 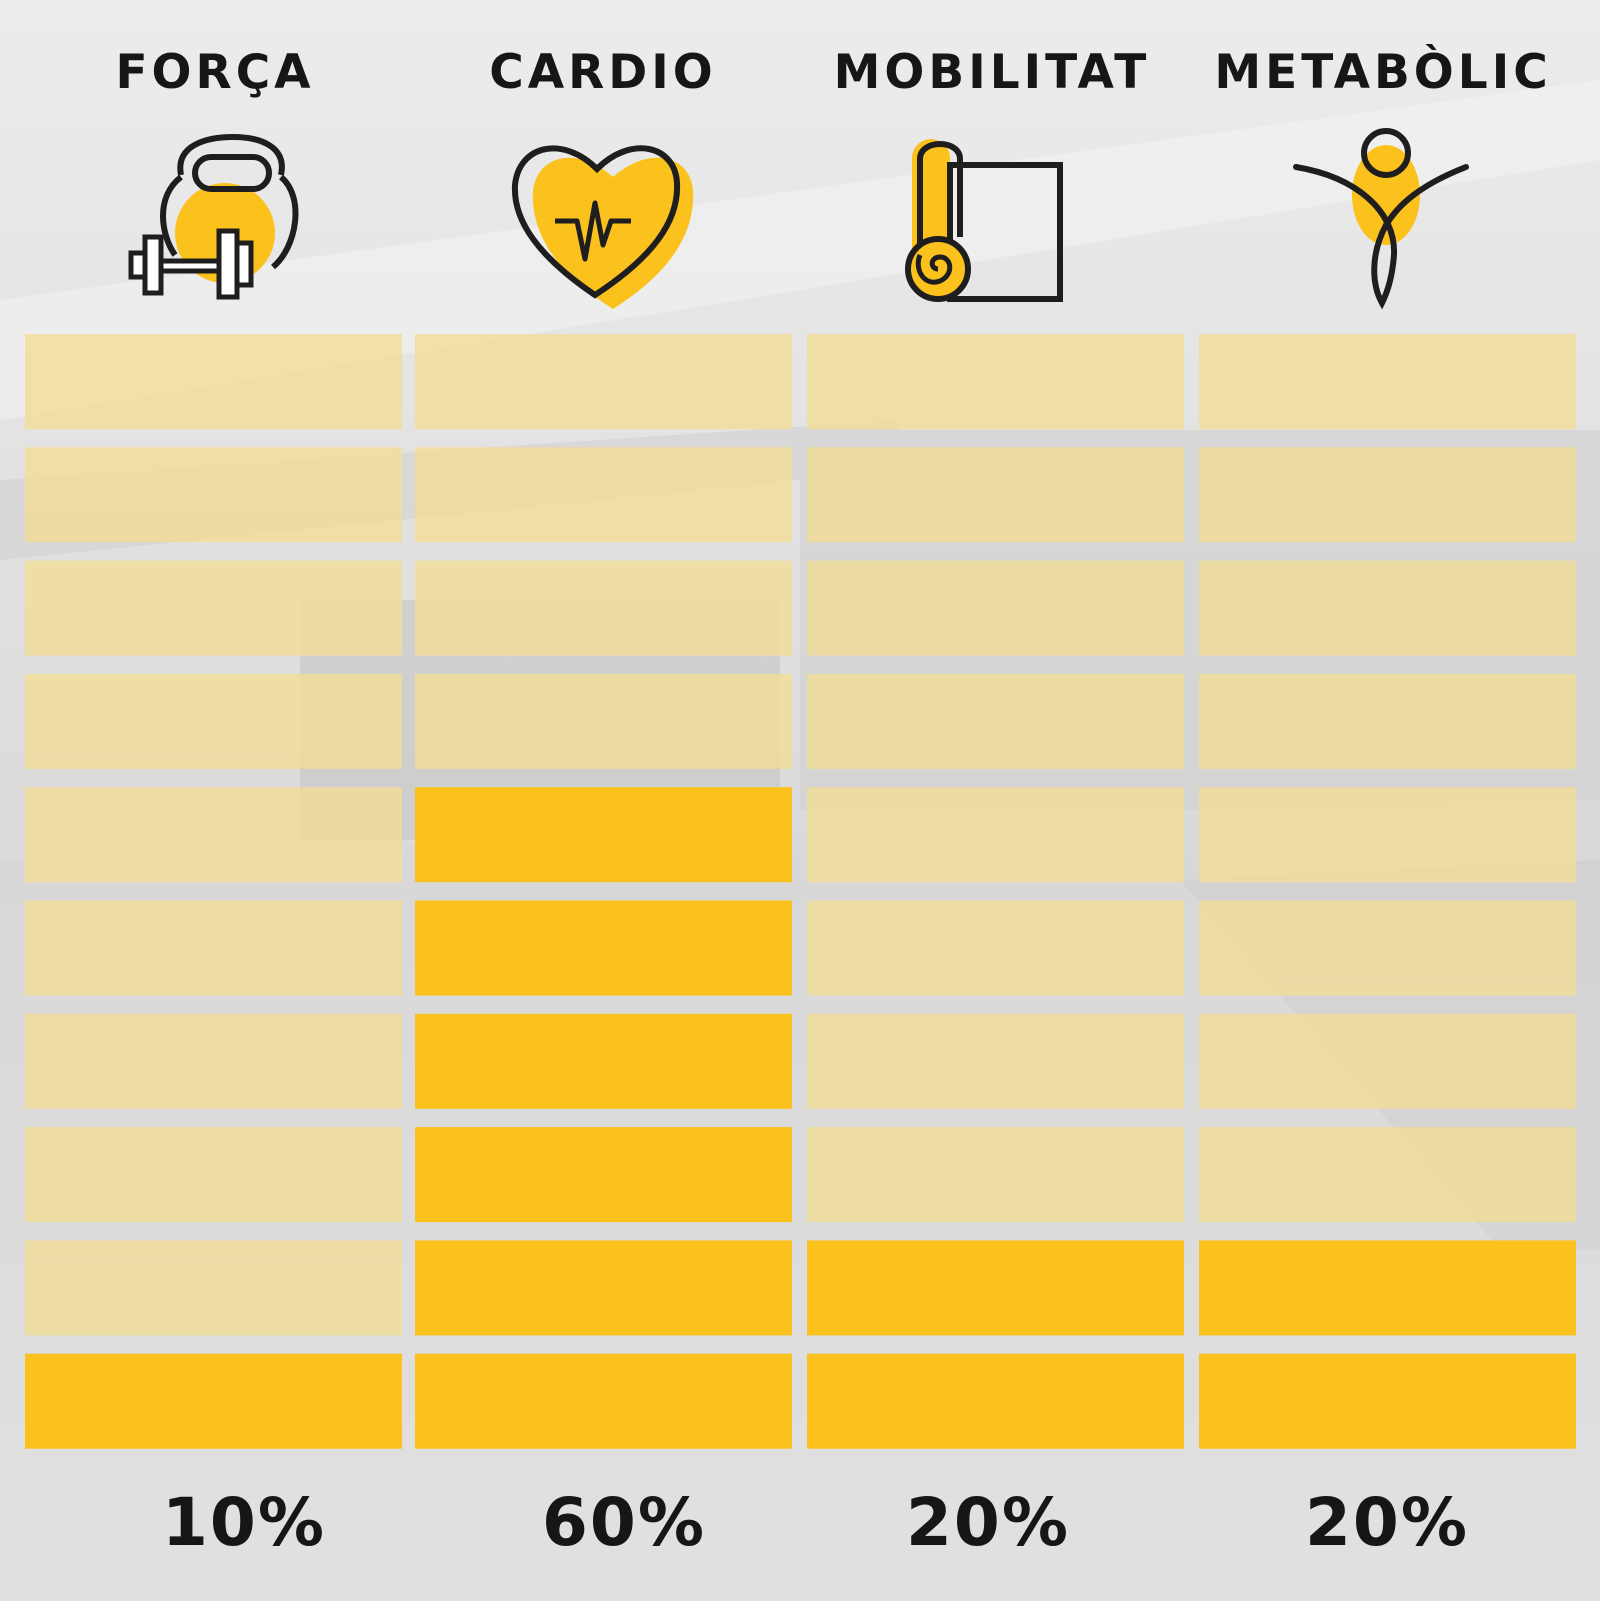 I want to click on header-metabolic: METABÒLIC, so click(x=1383, y=72).